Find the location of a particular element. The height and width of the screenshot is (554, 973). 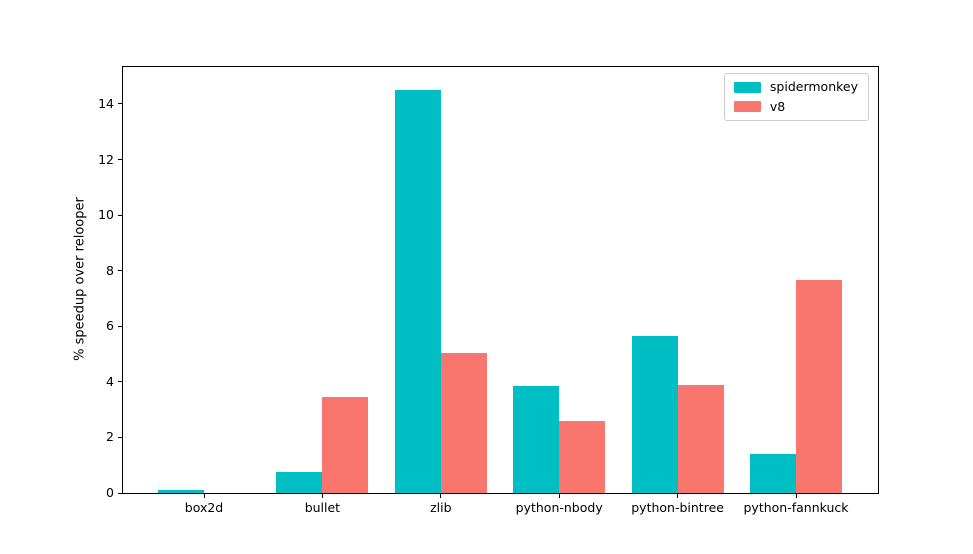

y-tick-label: 4 is located at coordinates (110, 381).